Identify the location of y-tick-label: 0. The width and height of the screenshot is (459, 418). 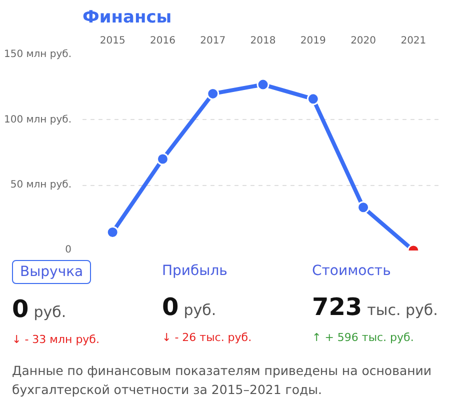
(68, 250).